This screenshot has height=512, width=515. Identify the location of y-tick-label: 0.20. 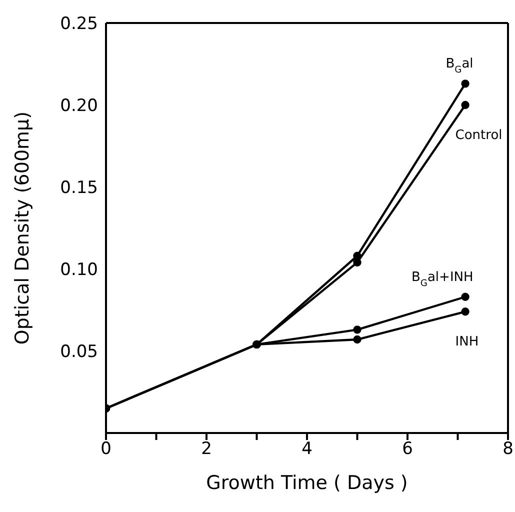
(79, 106).